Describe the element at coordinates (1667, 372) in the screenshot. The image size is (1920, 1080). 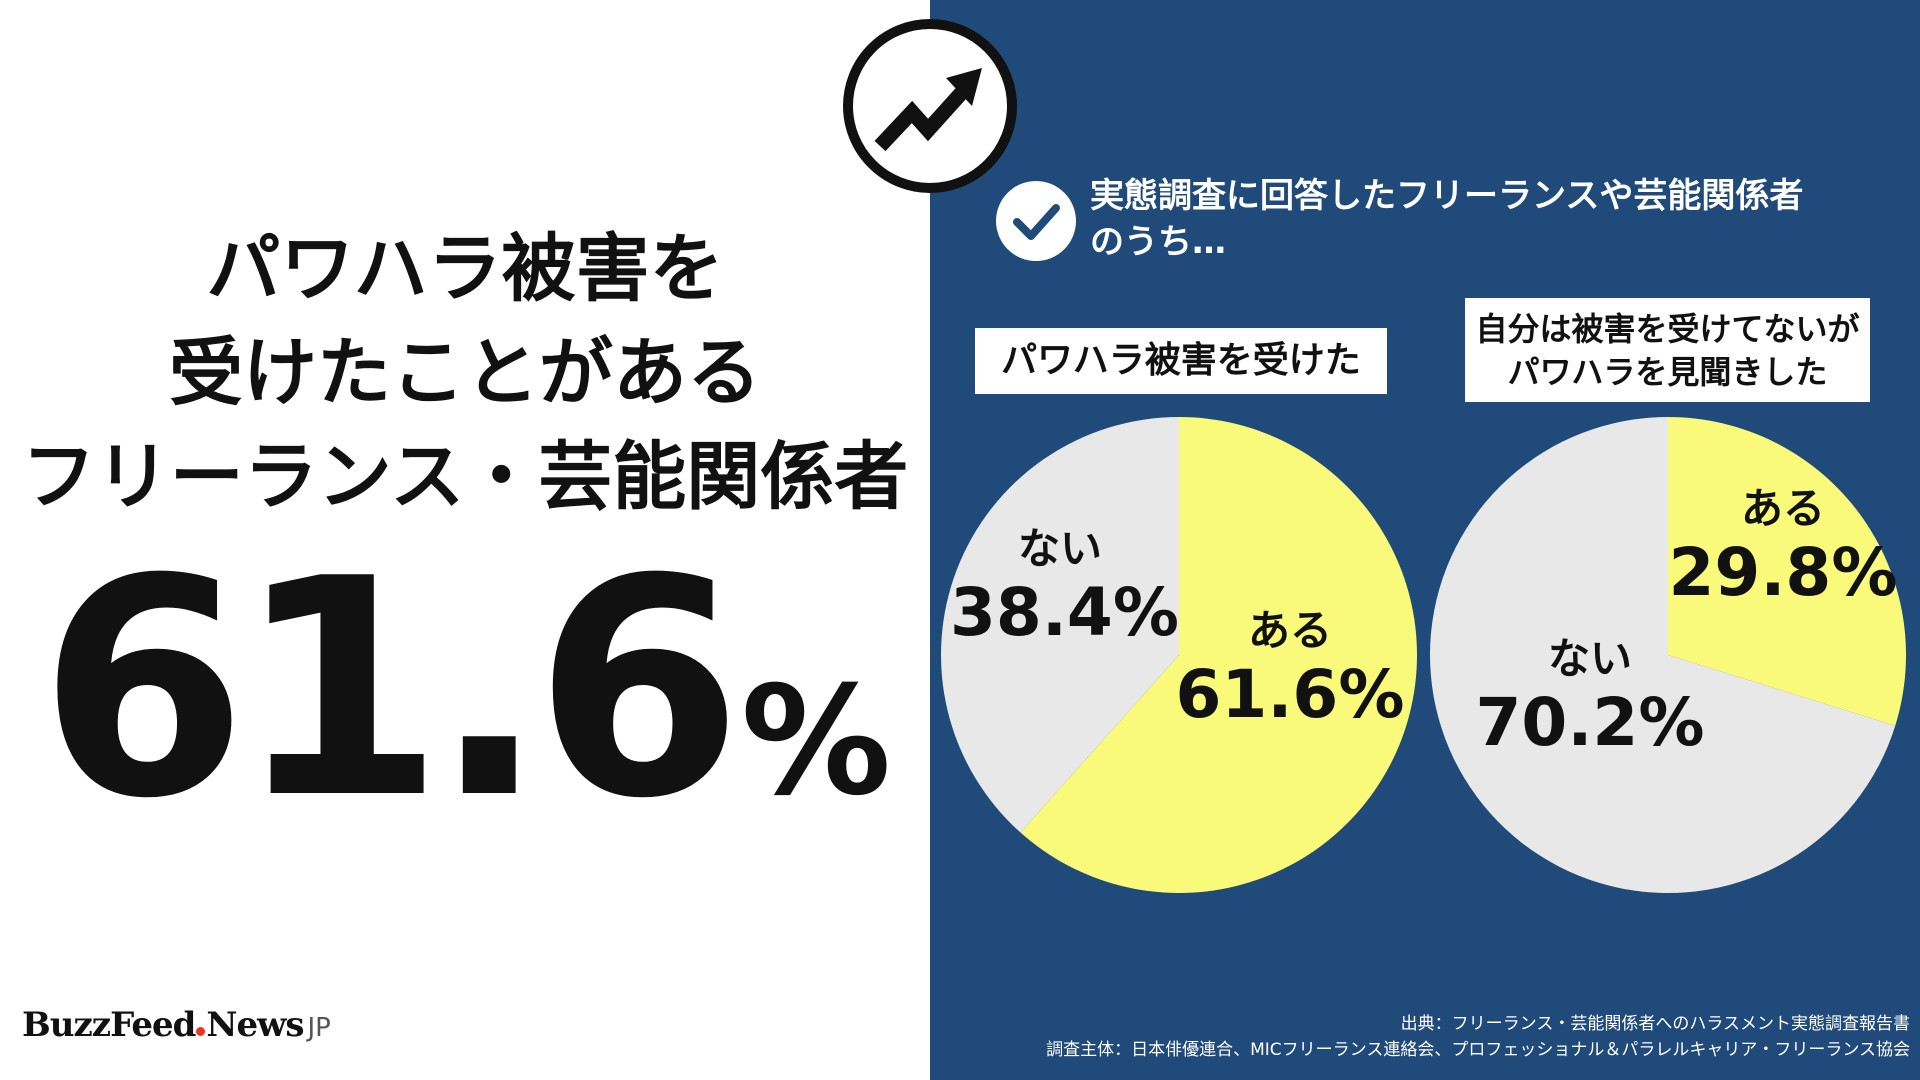
I see `chart-2-title-line-2: パワハラを見聞きした` at that location.